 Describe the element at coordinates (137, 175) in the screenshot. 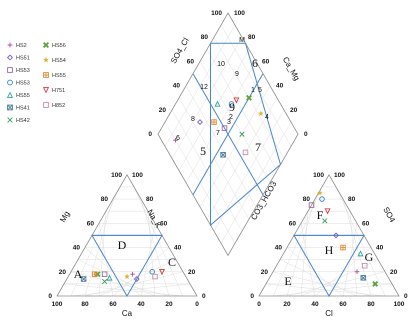

I see `left-right-tick: 100` at that location.